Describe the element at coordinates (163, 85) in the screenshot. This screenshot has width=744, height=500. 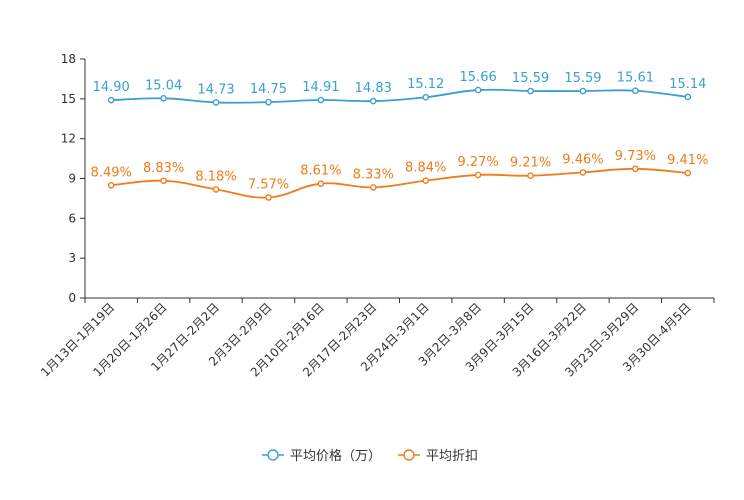
I see `data-label: 15.04` at that location.